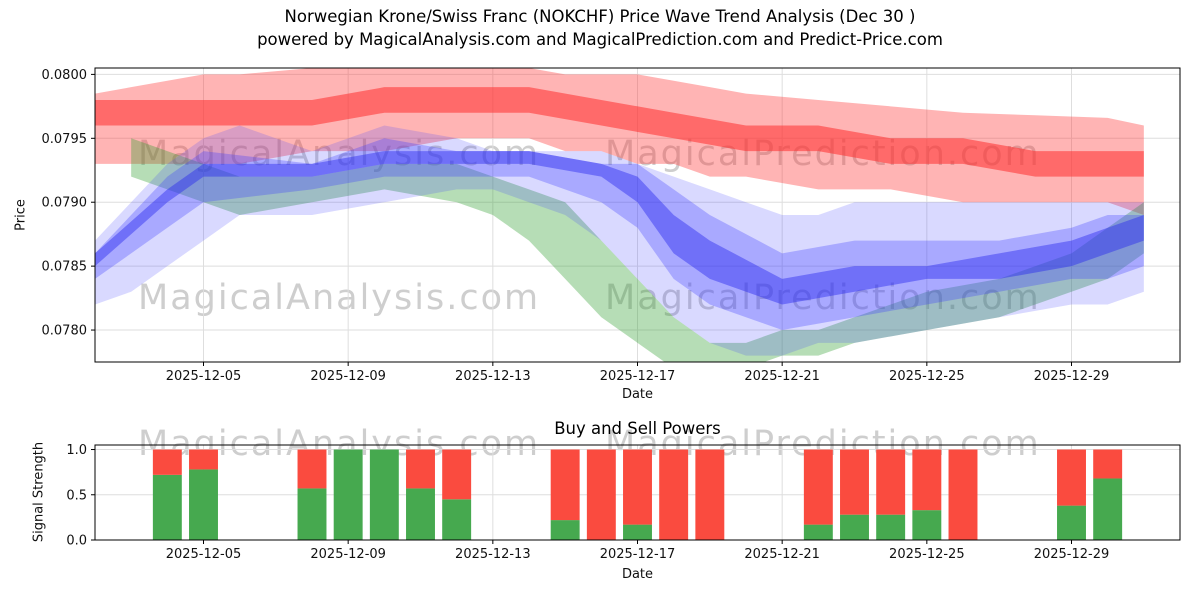 This screenshot has width=1200, height=600. What do you see at coordinates (21, 215) in the screenshot?
I see `price-axis-label: Price` at bounding box center [21, 215].